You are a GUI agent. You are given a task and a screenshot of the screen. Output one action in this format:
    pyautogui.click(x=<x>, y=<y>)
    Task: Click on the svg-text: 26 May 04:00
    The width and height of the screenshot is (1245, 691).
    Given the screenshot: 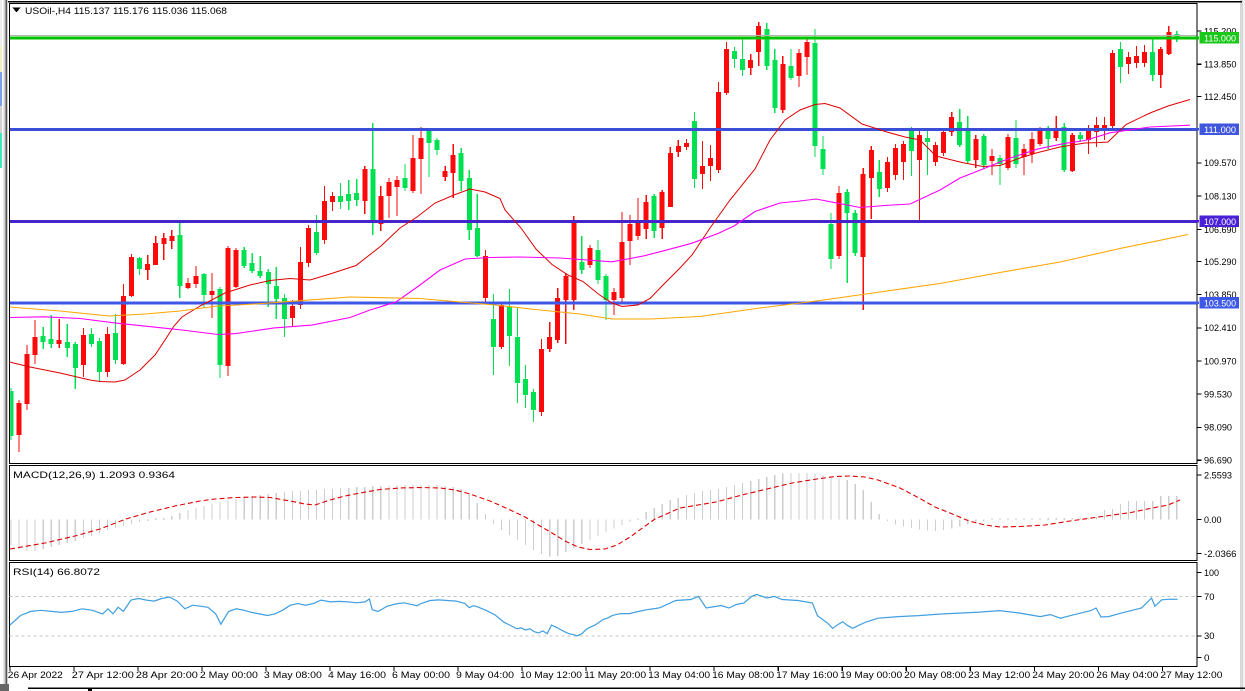 What is the action you would take?
    pyautogui.click(x=1127, y=675)
    